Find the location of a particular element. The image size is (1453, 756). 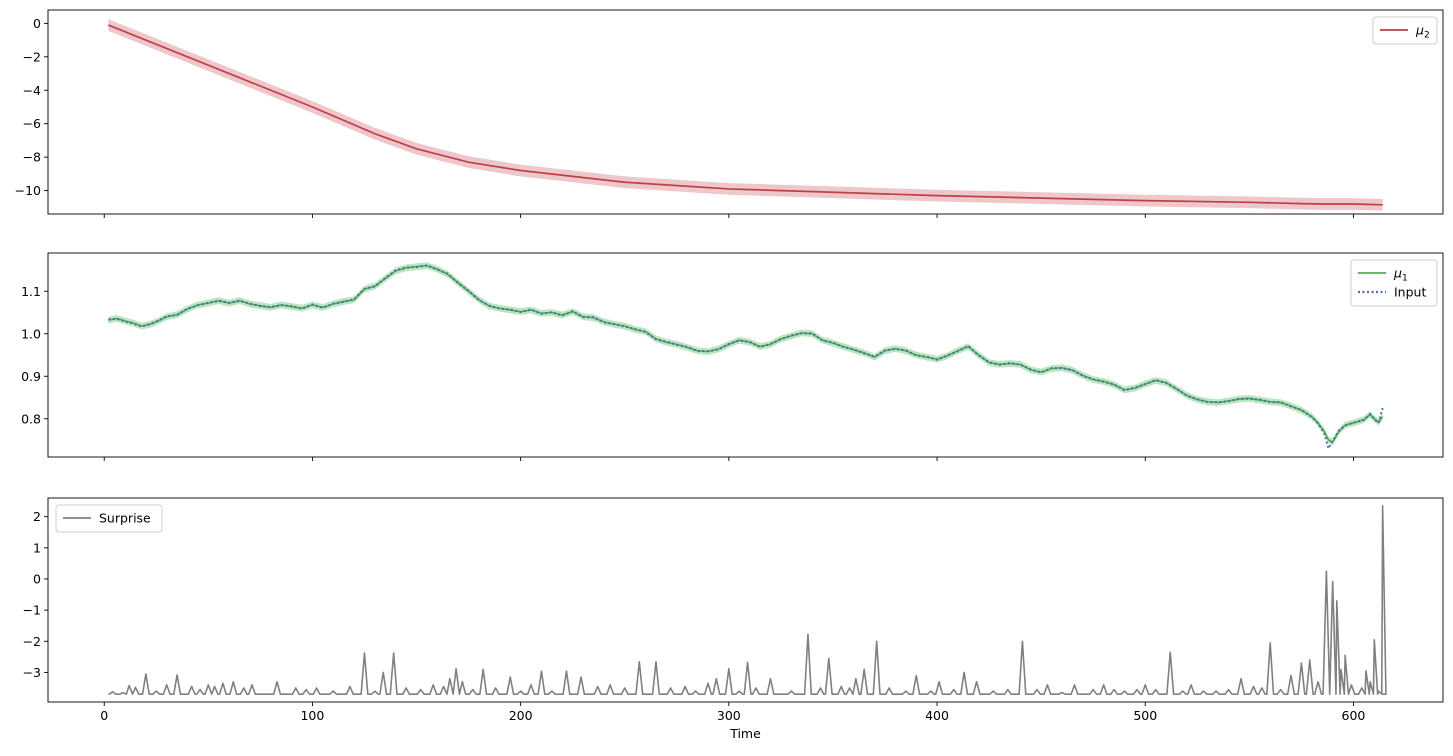

y-tick-label: 0.9 is located at coordinates (31, 376).